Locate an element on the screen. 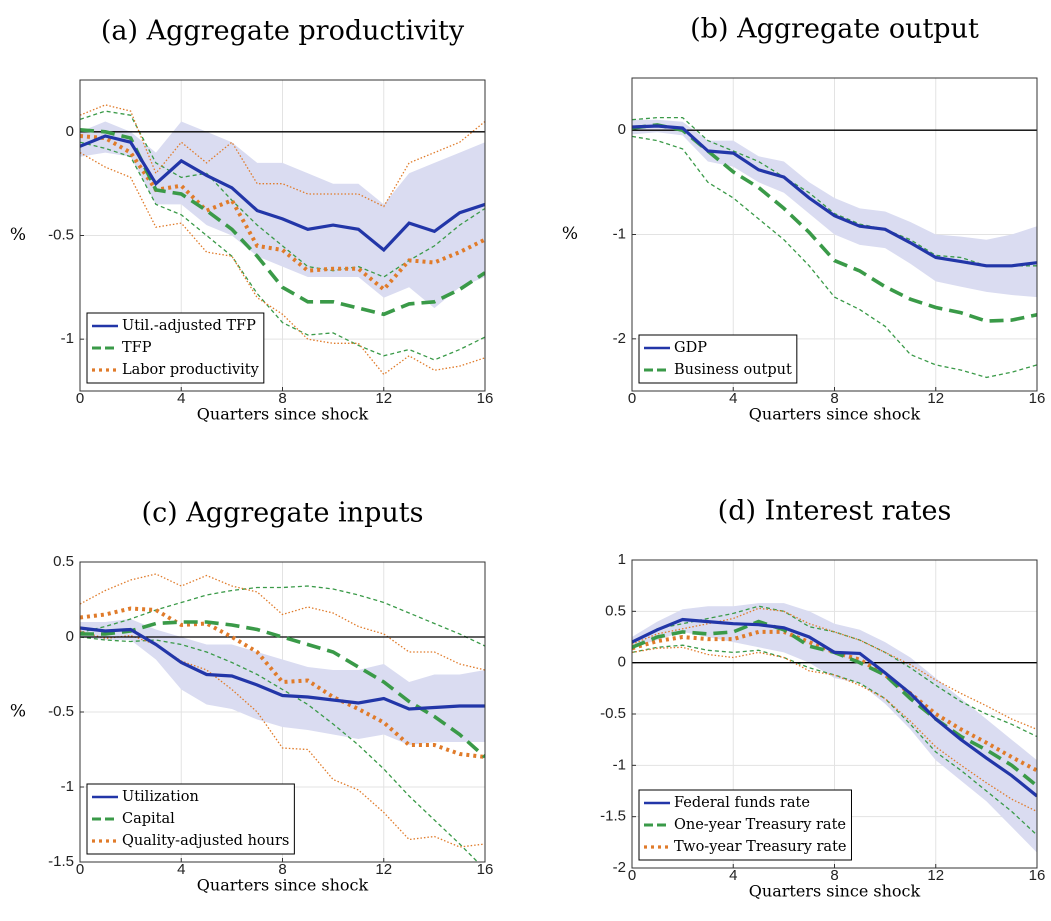 The image size is (1051, 921). legend-label: Labor productivity is located at coordinates (191, 370).